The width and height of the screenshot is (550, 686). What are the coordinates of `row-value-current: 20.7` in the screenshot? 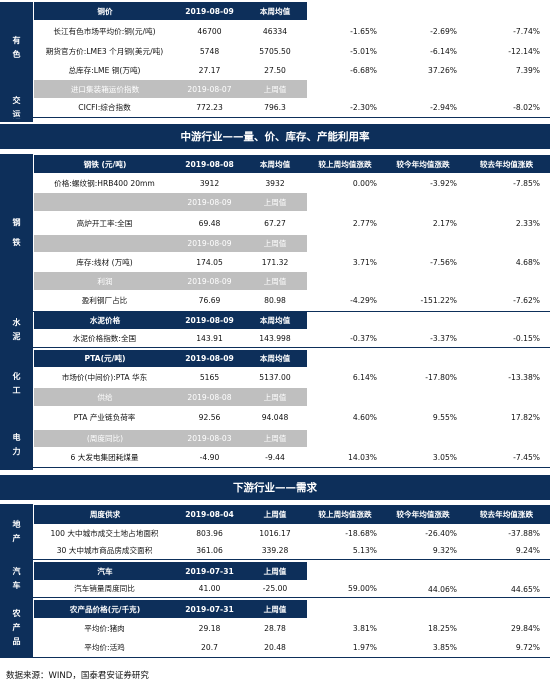 It's located at (209, 647).